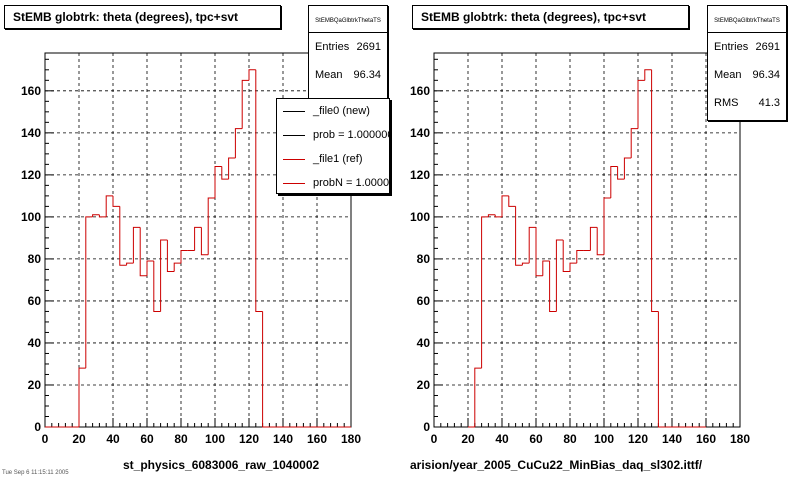 The image size is (800, 480). I want to click on left-y-tick-label-40: 40, so click(35, 343).